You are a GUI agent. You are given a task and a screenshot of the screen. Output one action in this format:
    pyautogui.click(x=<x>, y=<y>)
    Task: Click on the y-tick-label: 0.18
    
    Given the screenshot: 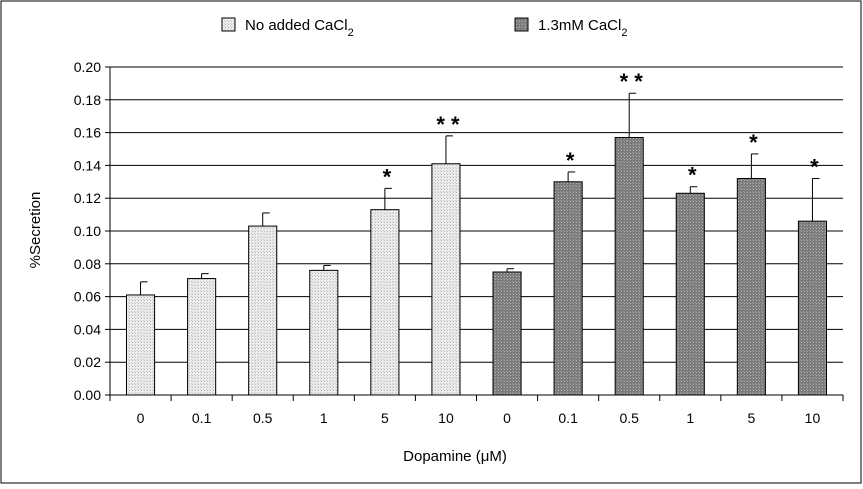 What is the action you would take?
    pyautogui.click(x=87, y=100)
    